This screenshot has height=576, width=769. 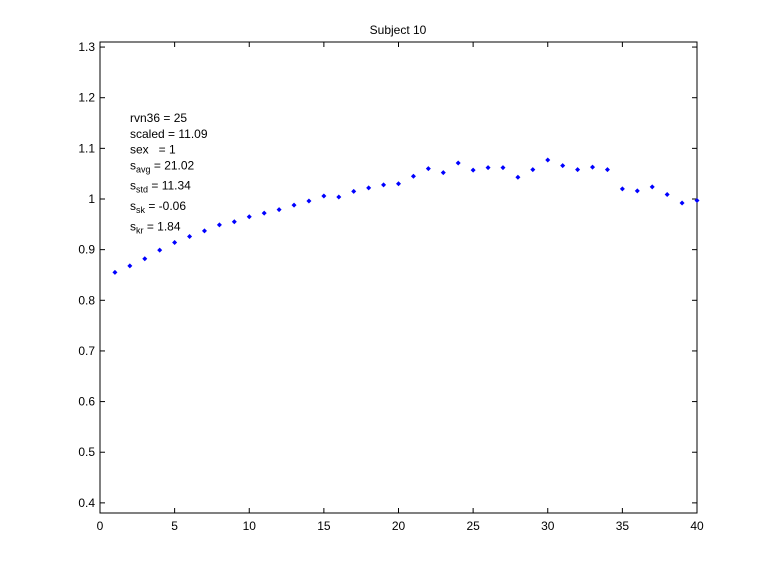 I want to click on y-tick-label: 1.3, so click(x=86, y=47).